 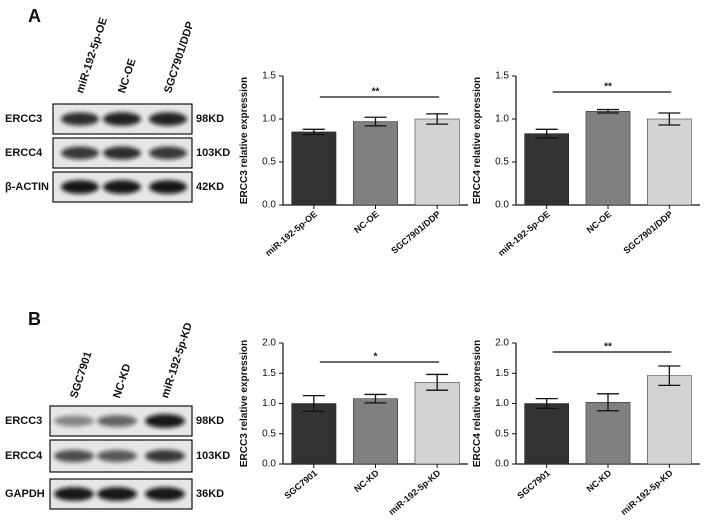 I want to click on lane-label: NC-KD, so click(x=122, y=380).